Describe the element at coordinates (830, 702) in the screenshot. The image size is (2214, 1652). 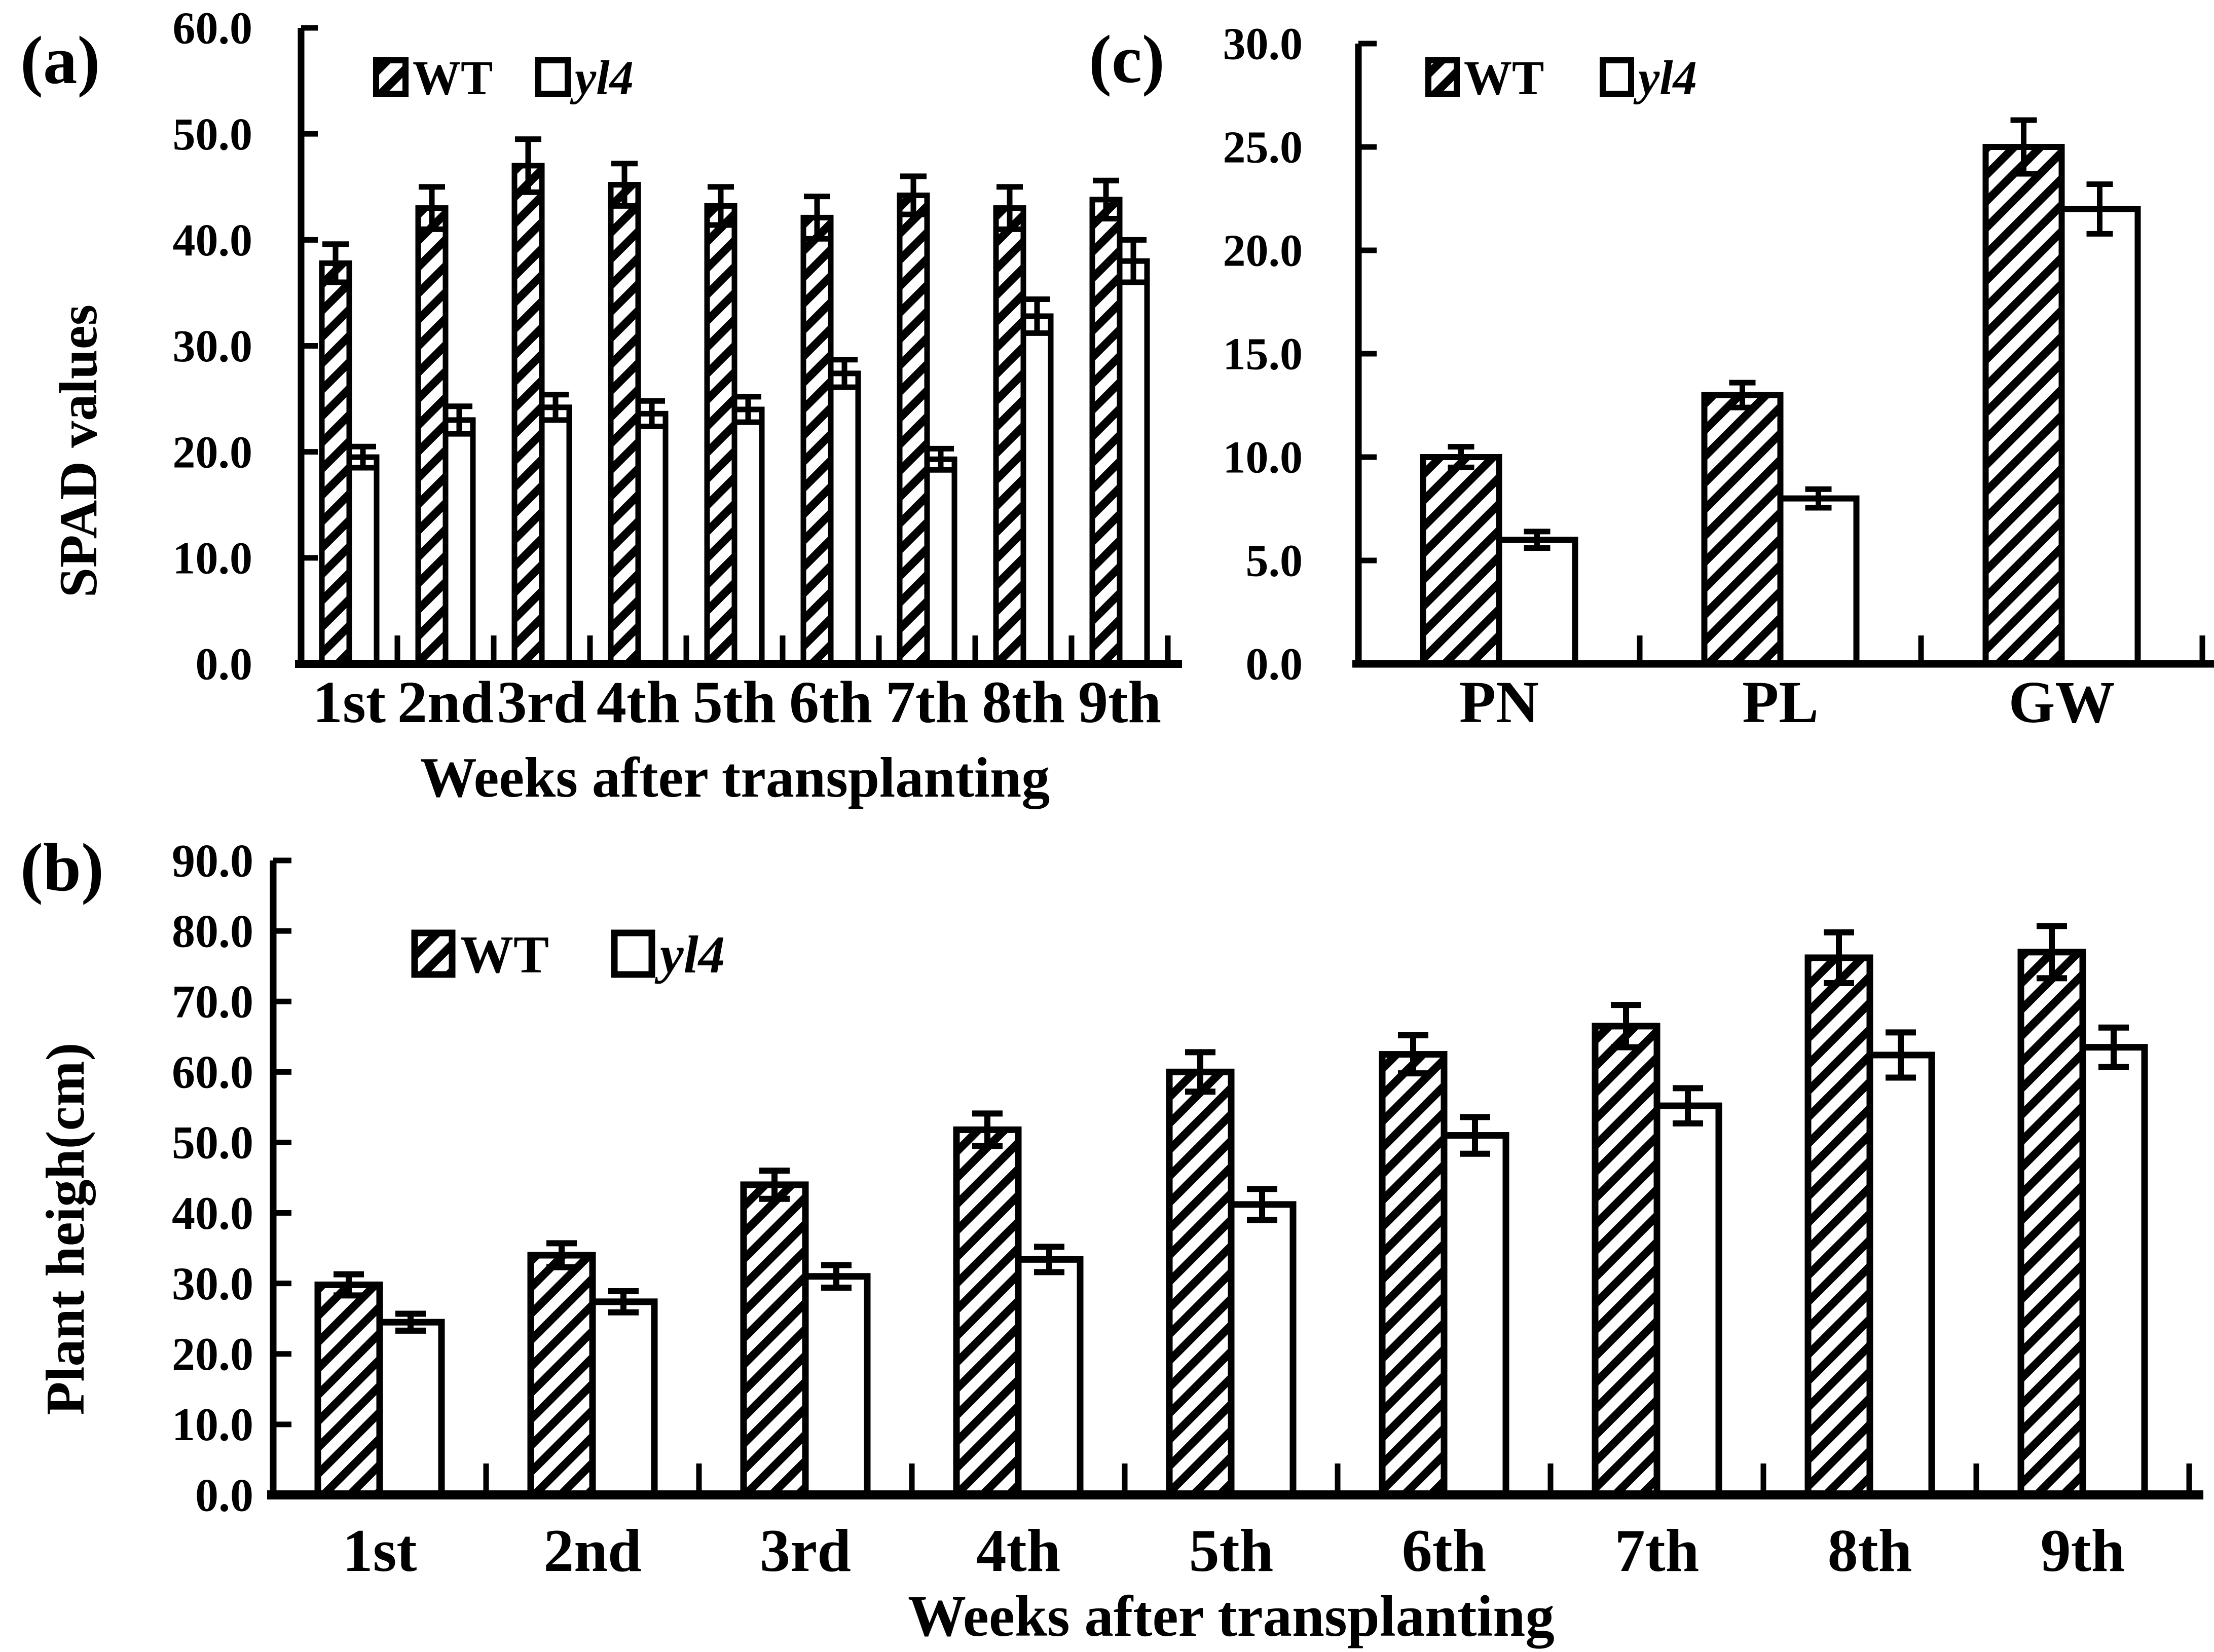
I see `x-category-label: 6th` at that location.